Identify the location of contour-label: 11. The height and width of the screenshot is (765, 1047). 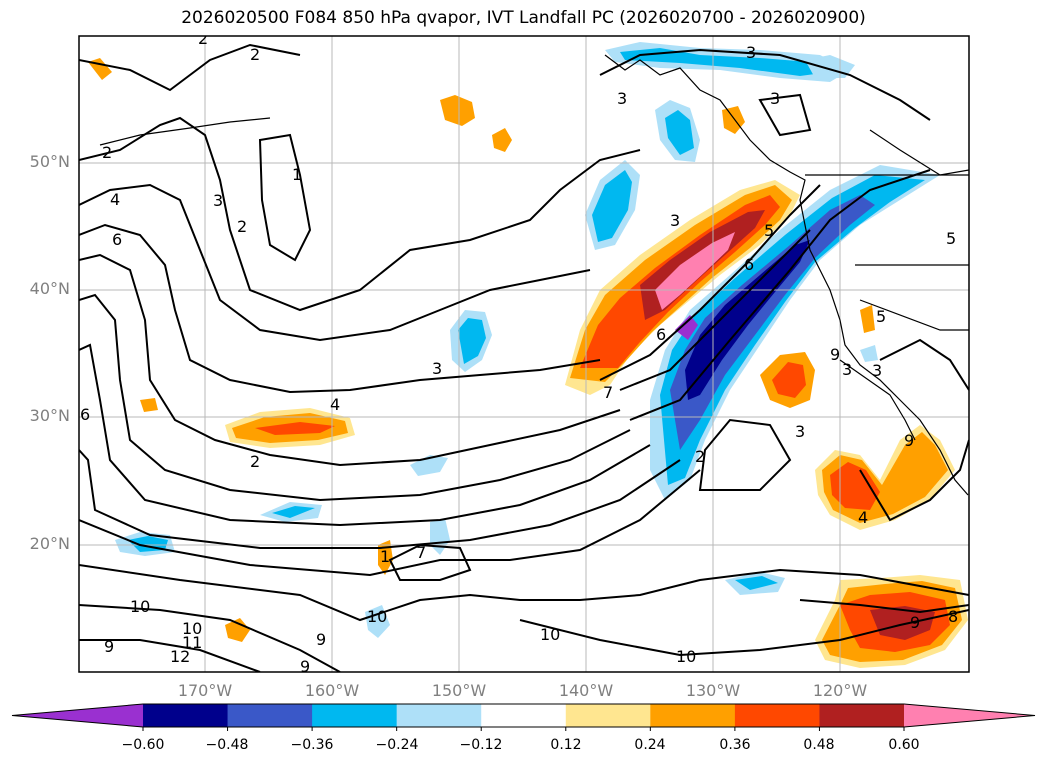
(192, 642).